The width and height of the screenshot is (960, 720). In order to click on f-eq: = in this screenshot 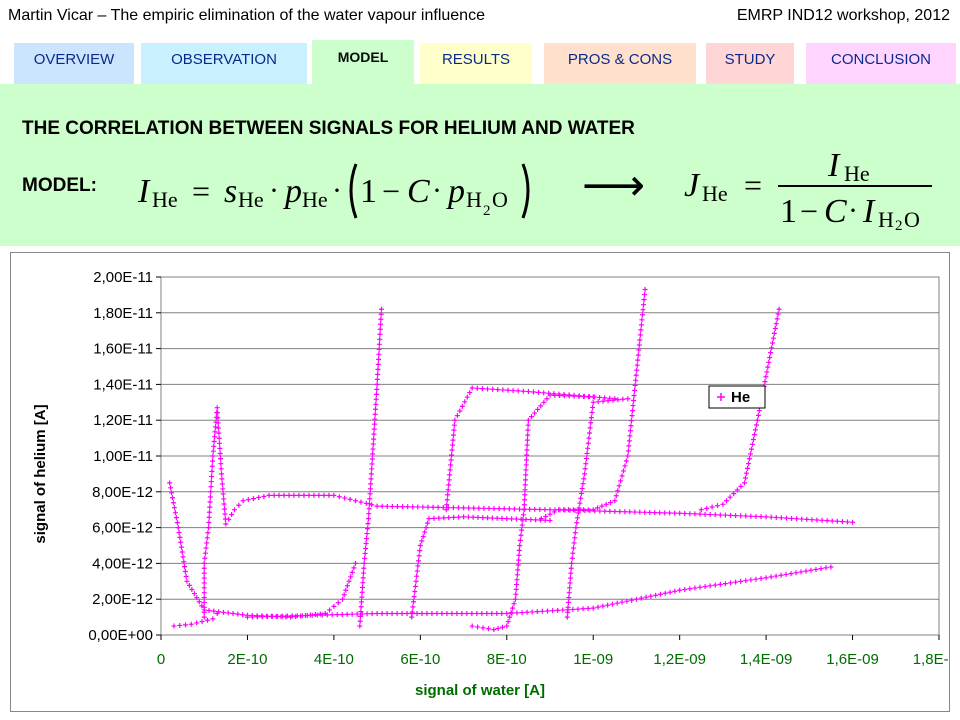, I will do `click(201, 191)`.